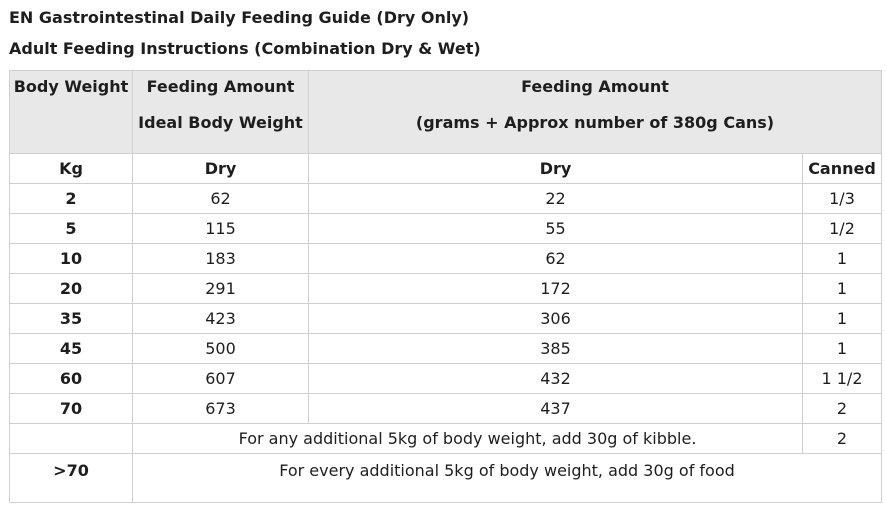  I want to click on table-row: 45 500 385 1, so click(445, 348).